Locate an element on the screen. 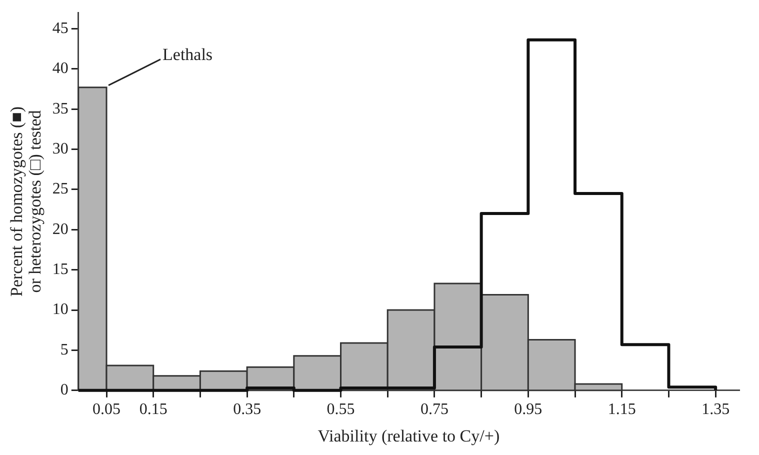  y-axis-title: Percent of homozygotes (■) or heterozygotes (□) tested is located at coordinates (25, 201).